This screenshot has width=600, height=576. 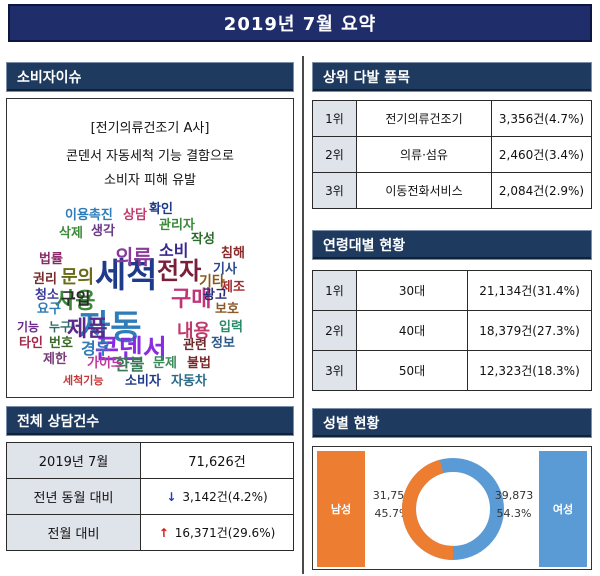 I want to click on cloud-word: 입력, so click(x=231, y=327).